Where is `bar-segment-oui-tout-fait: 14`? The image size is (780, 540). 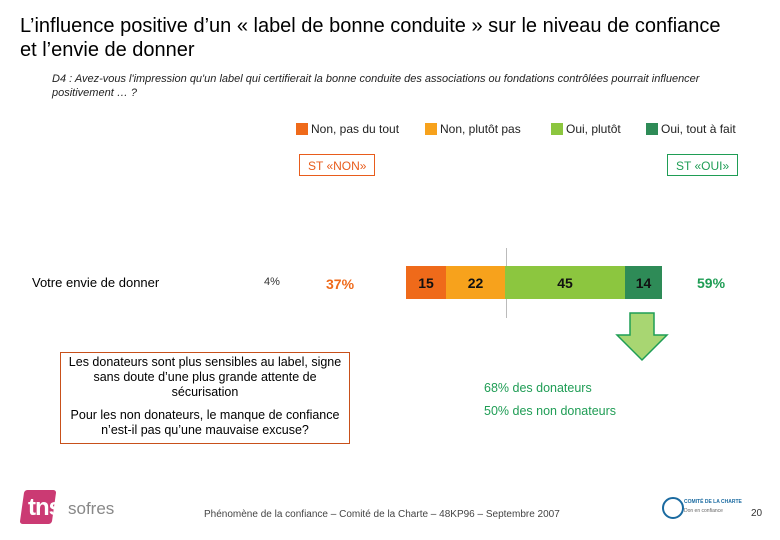
bar-segment-oui-tout-fait: 14 is located at coordinates (643, 282).